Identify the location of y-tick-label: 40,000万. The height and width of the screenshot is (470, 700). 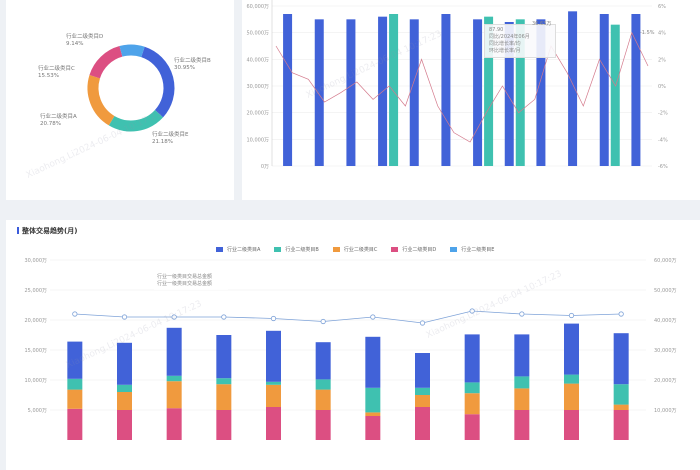
(258, 60).